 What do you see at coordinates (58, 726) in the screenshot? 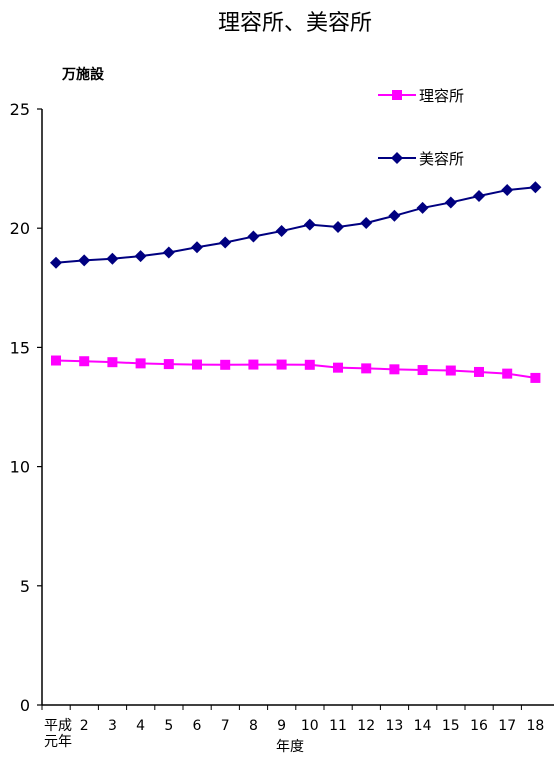
I see `x-tick-label: 平成` at bounding box center [58, 726].